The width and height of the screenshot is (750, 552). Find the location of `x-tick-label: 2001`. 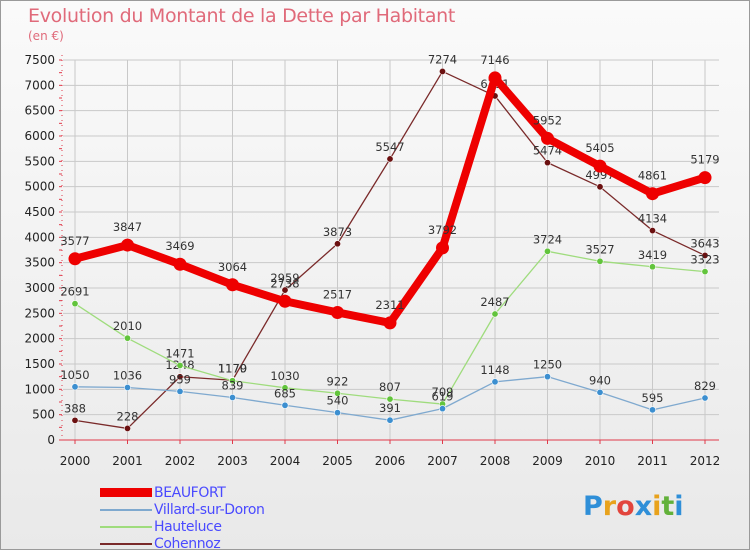

x-tick-label: 2001 is located at coordinates (127, 461).